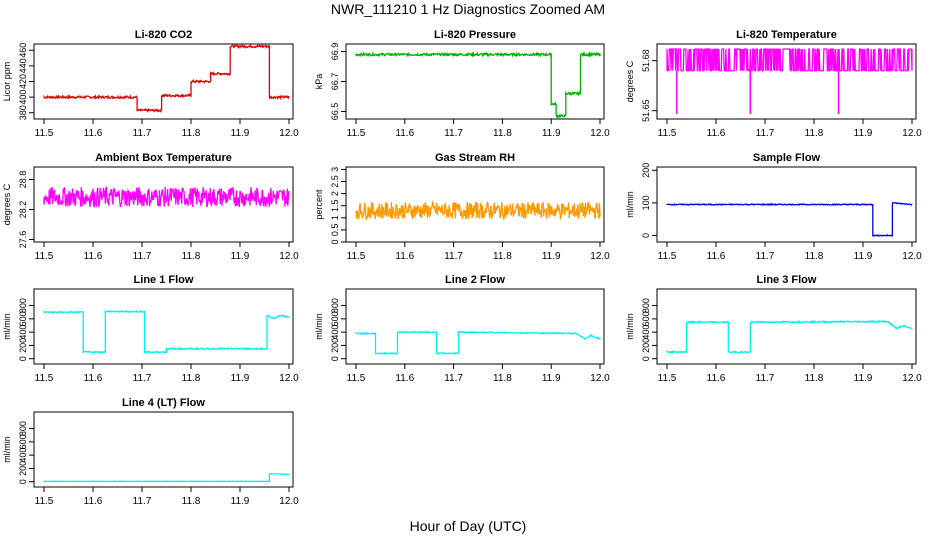 The height and width of the screenshot is (540, 936). I want to click on y-tick-label: 66.5, so click(335, 112).